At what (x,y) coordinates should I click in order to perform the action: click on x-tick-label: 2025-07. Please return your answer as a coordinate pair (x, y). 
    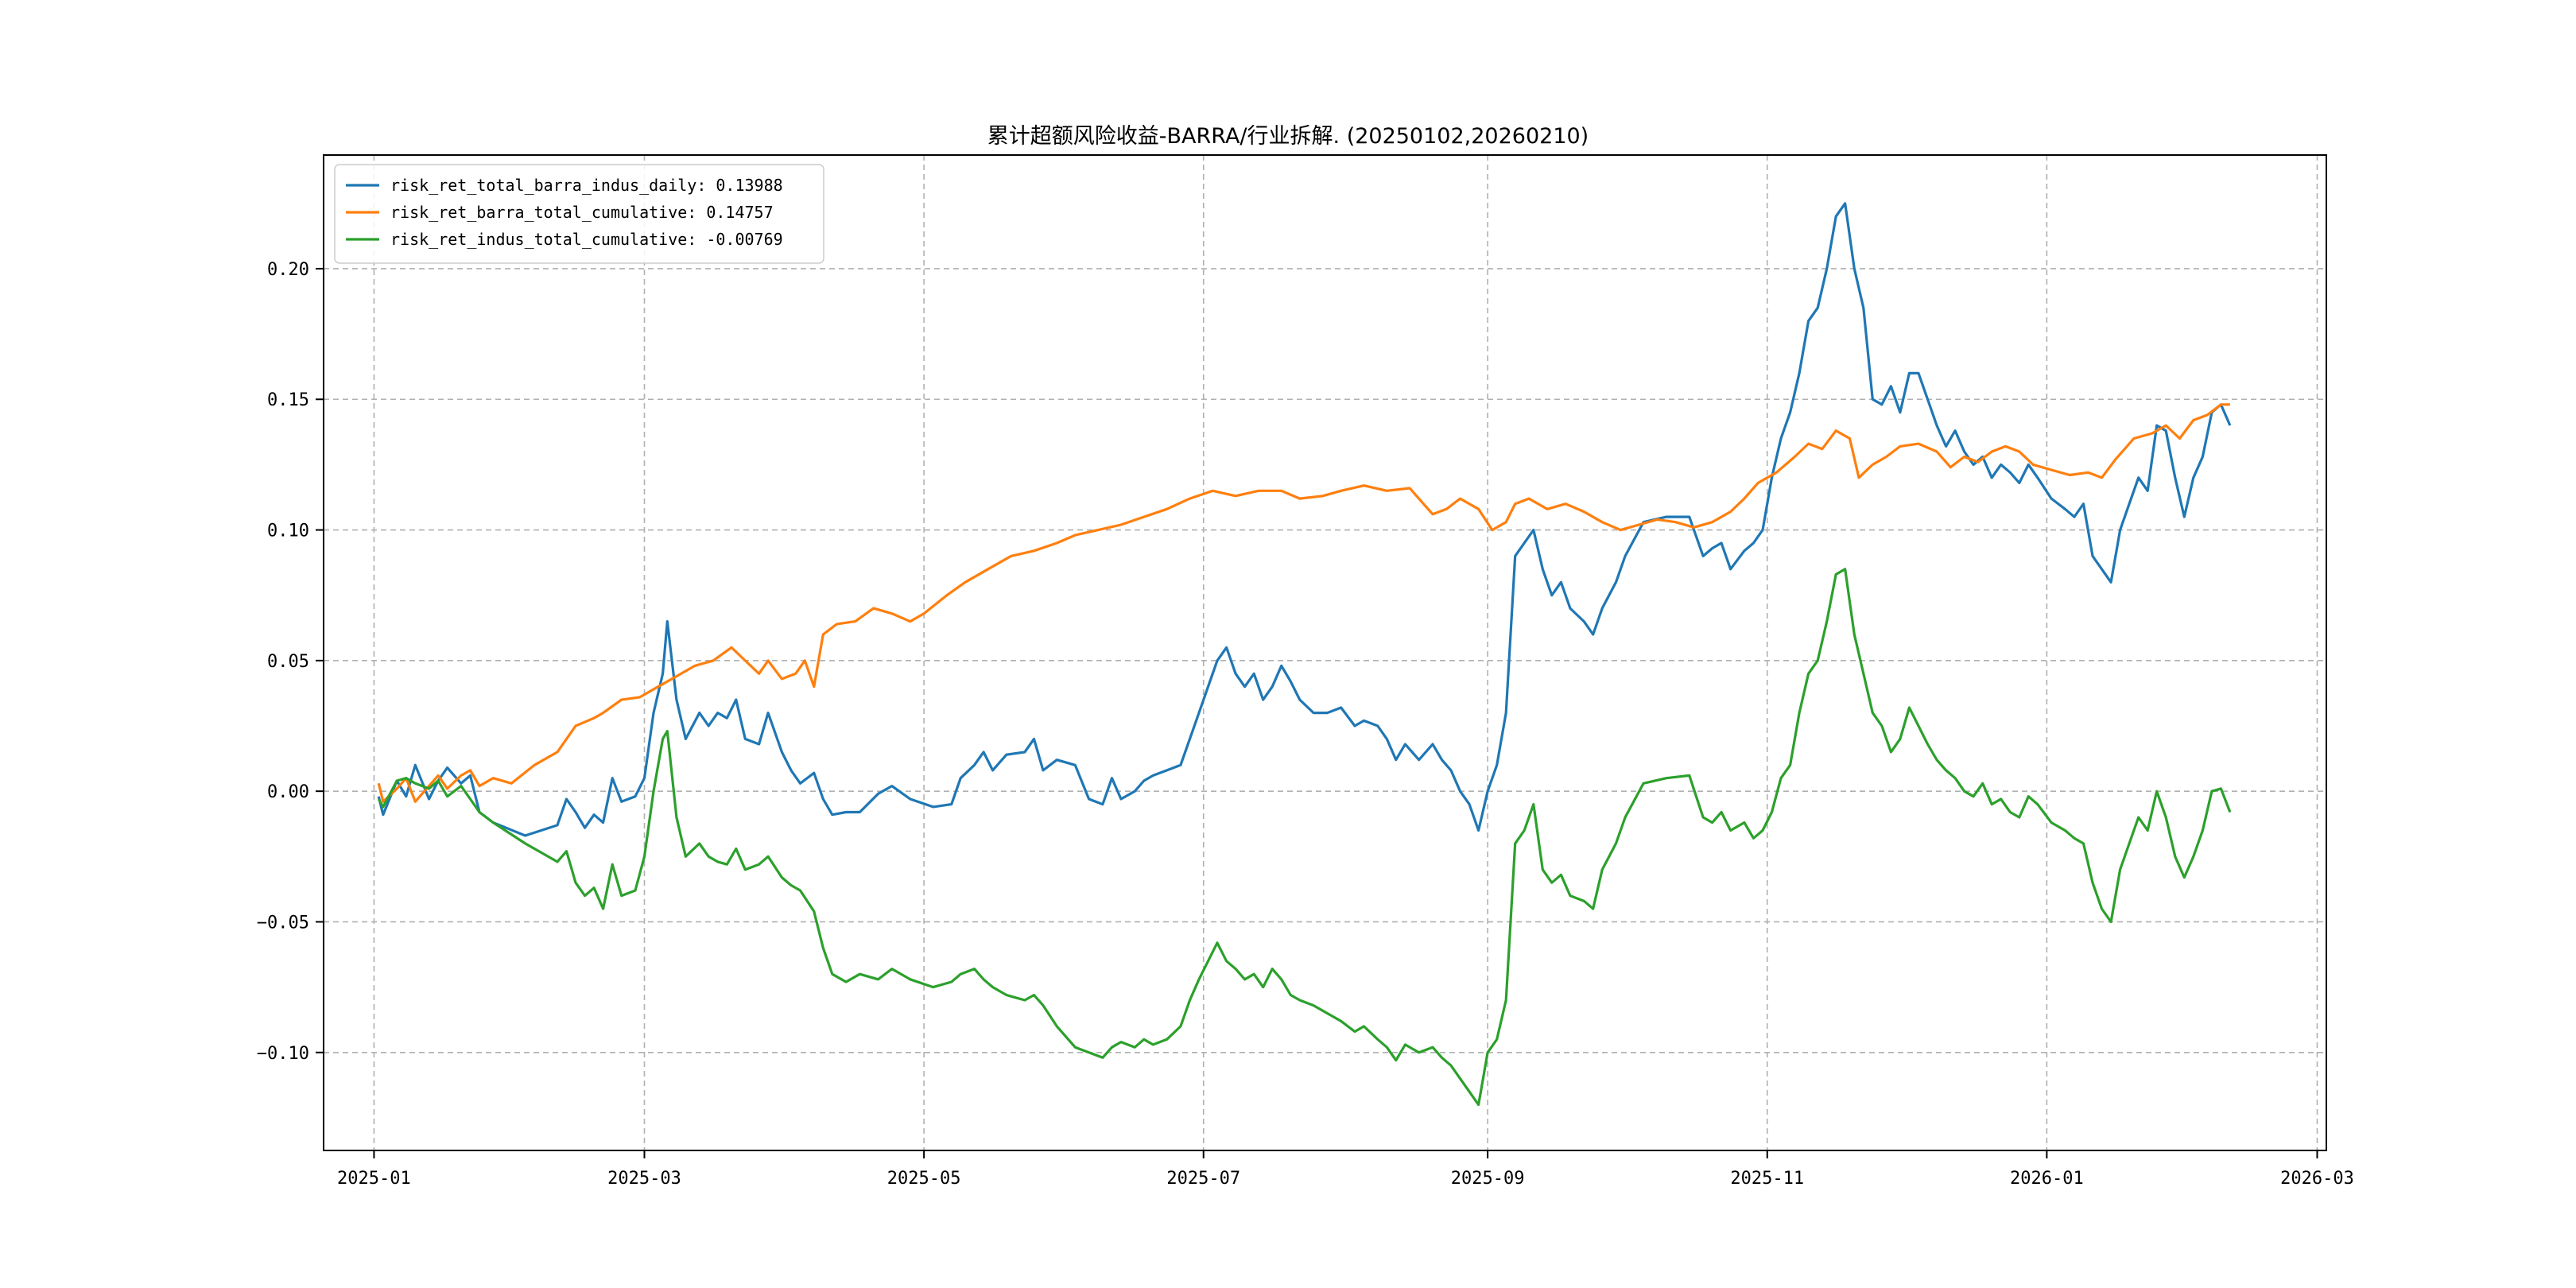
    Looking at the image, I should click on (1203, 1179).